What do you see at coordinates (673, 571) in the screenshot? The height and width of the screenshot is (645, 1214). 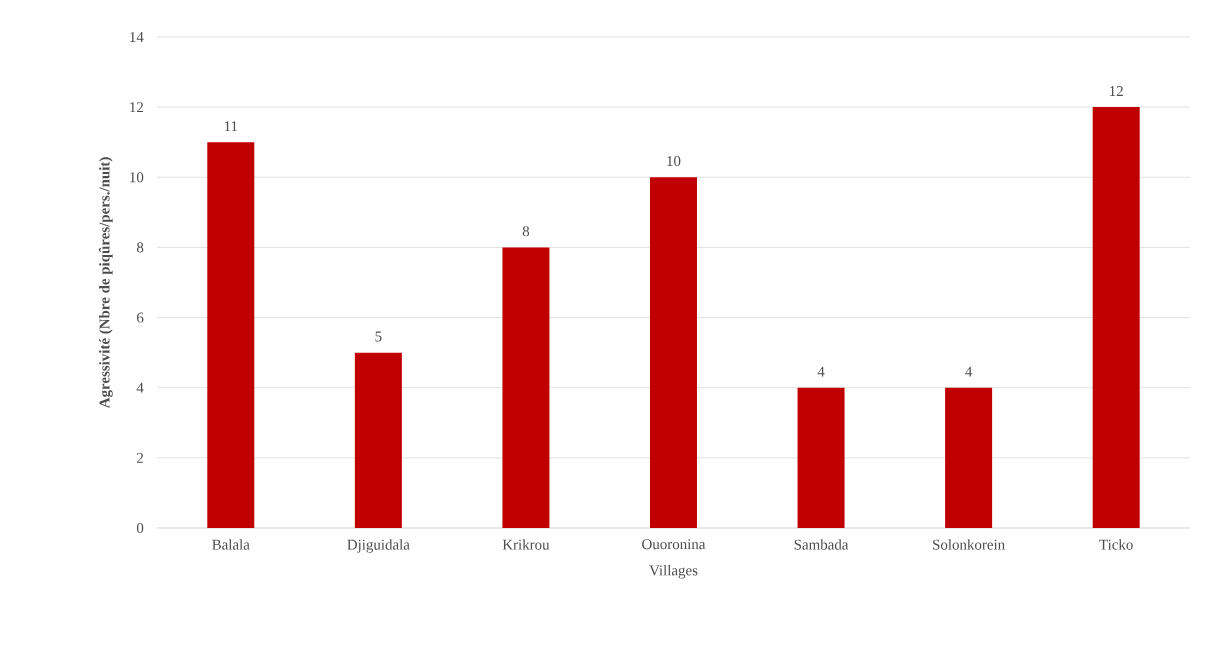 I see `x-axis-title: Villages` at bounding box center [673, 571].